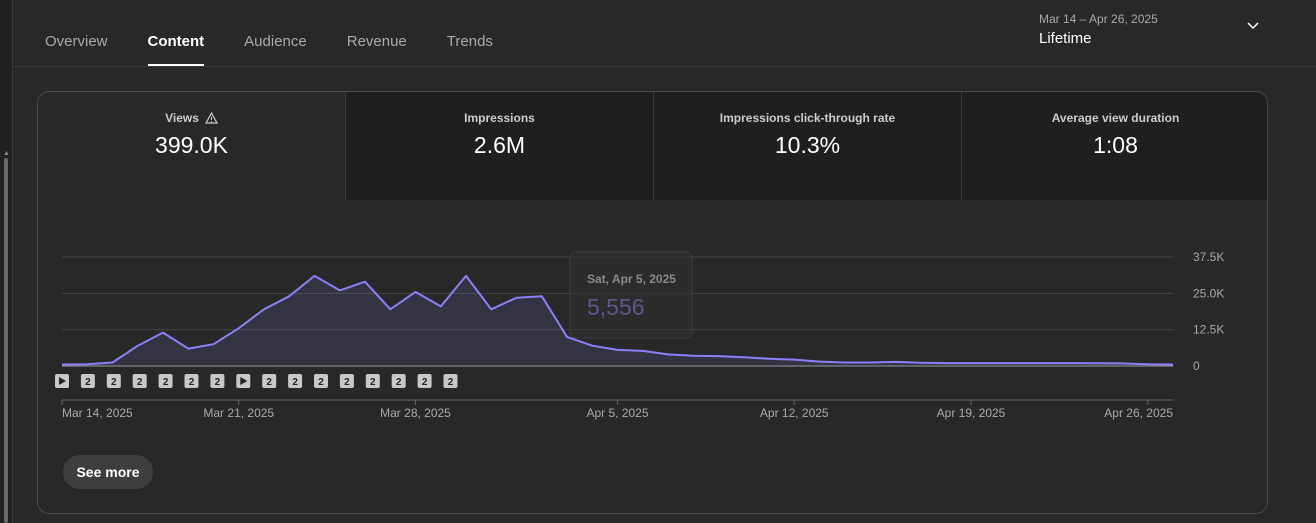  I want to click on see-more-button: See more, so click(108, 472).